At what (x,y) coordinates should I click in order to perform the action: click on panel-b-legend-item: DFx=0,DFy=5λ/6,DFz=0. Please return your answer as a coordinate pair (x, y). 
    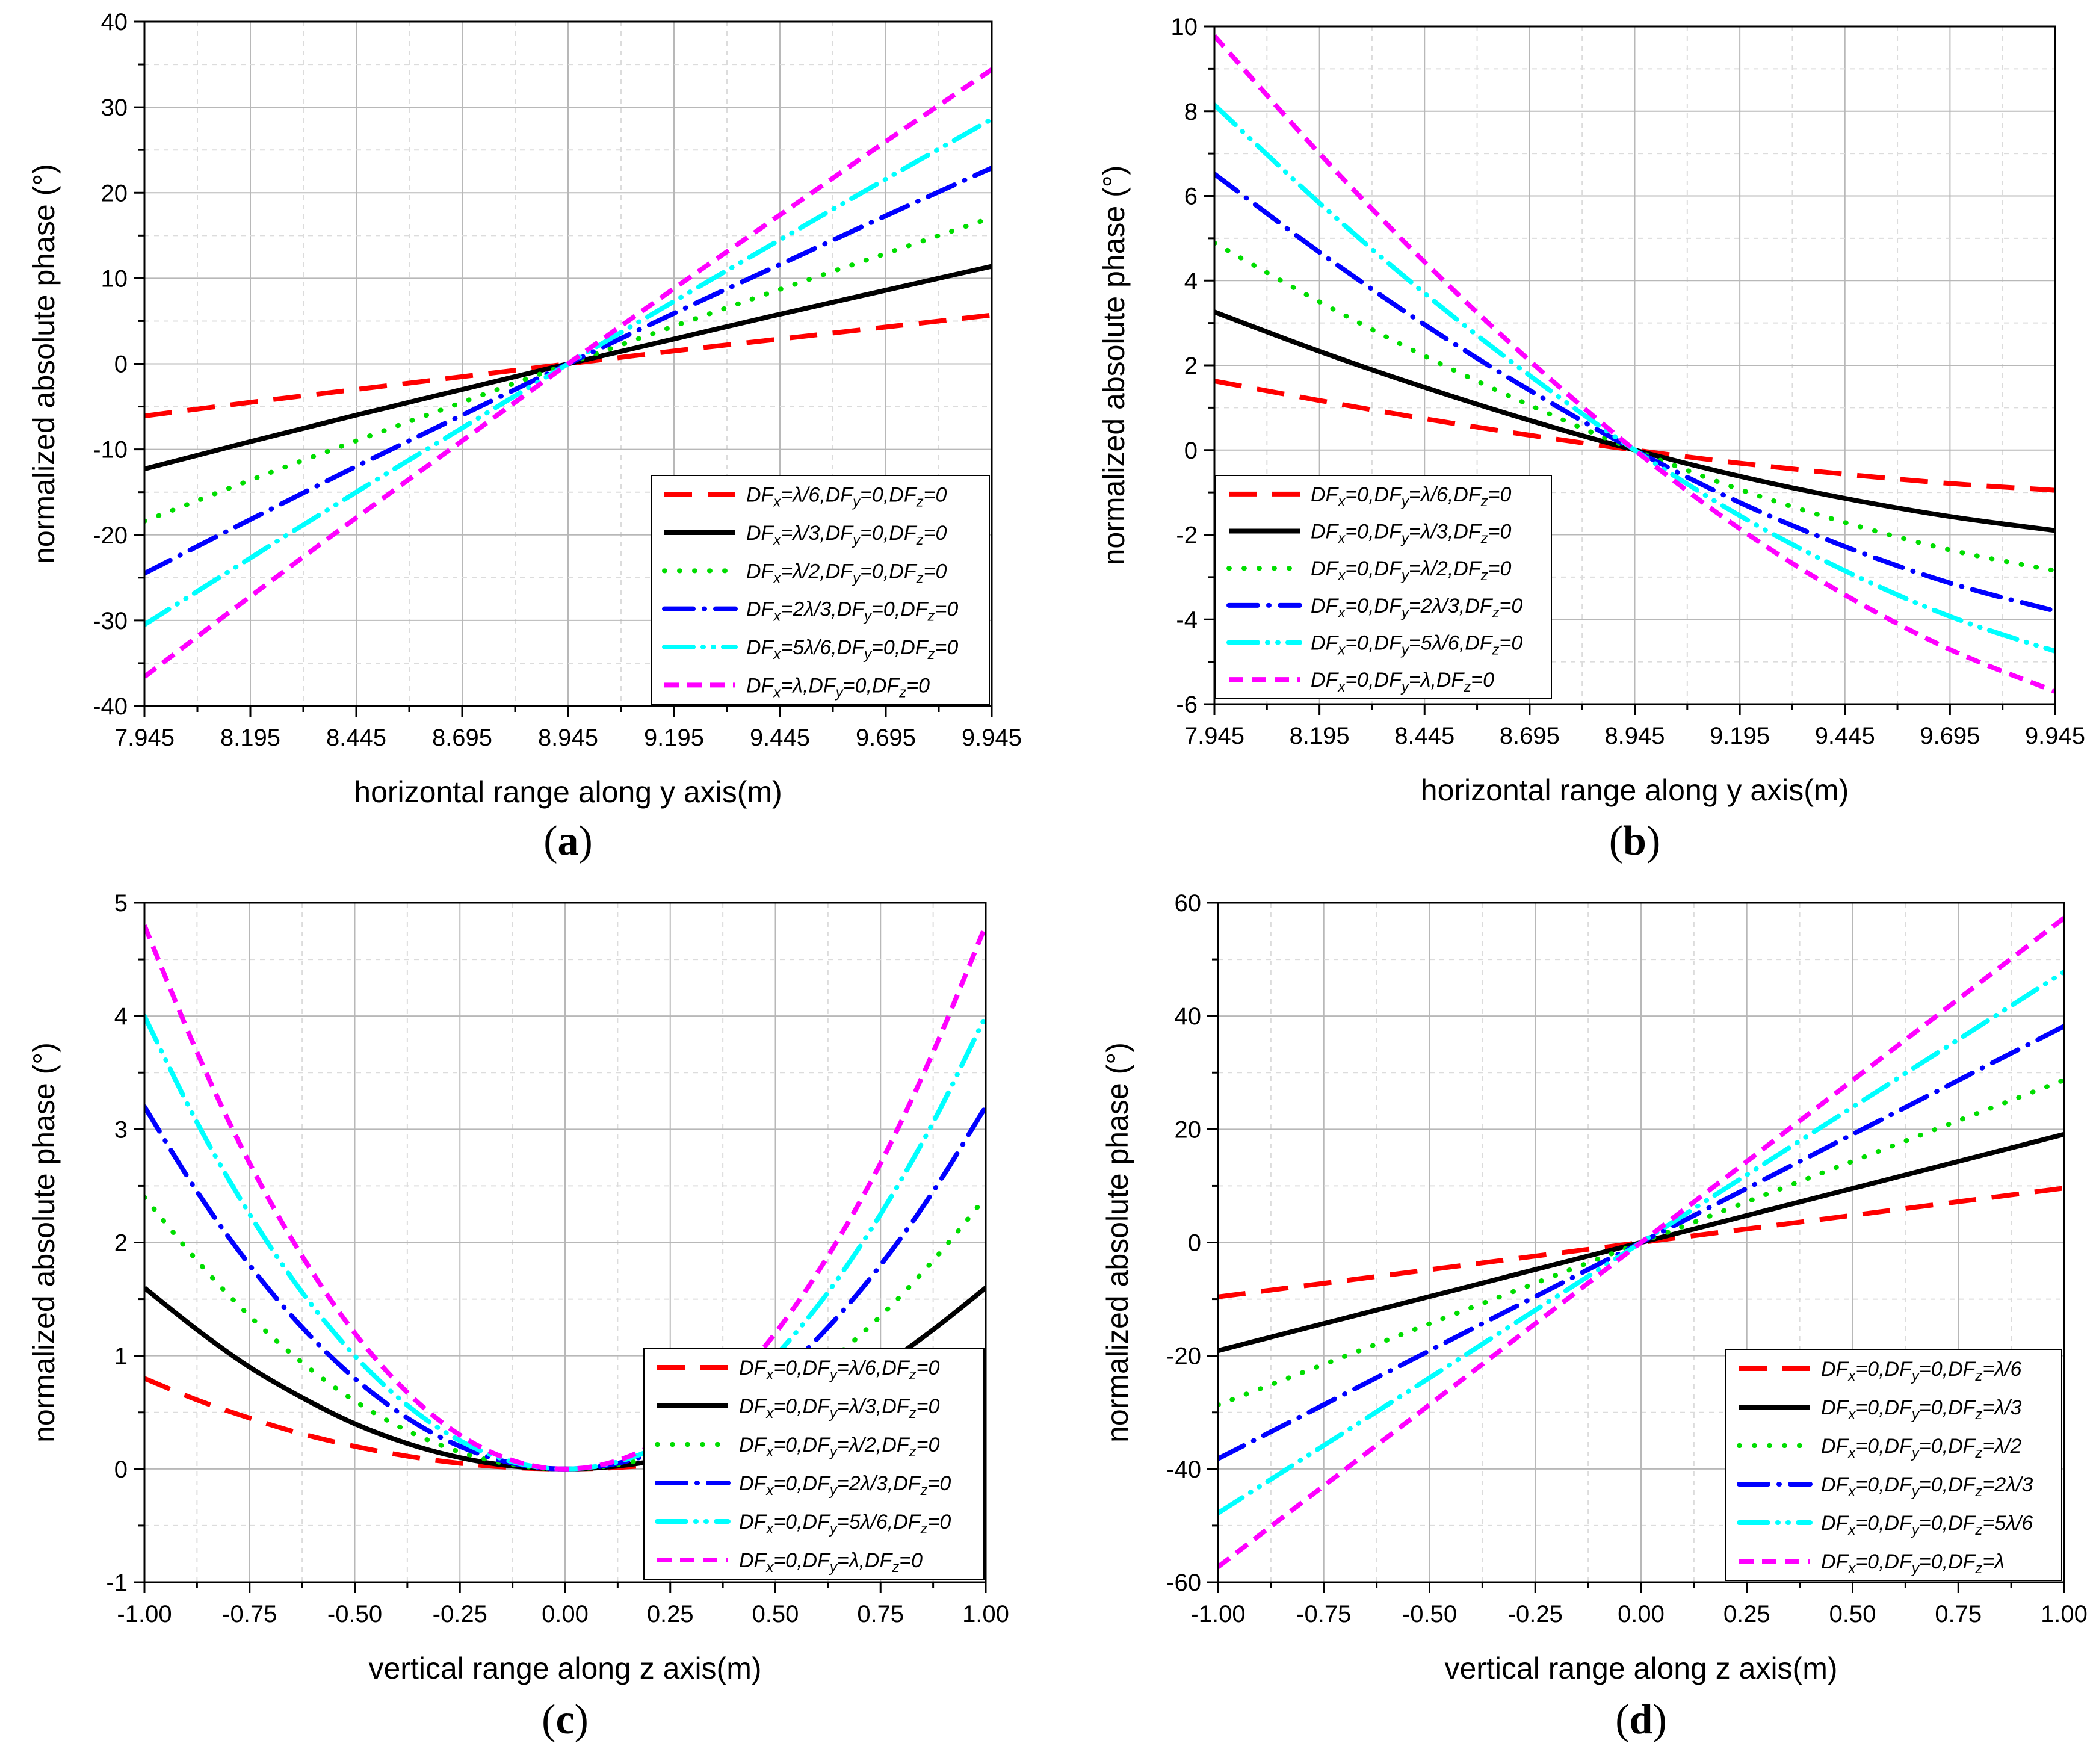
    Looking at the image, I should click on (1374, 645).